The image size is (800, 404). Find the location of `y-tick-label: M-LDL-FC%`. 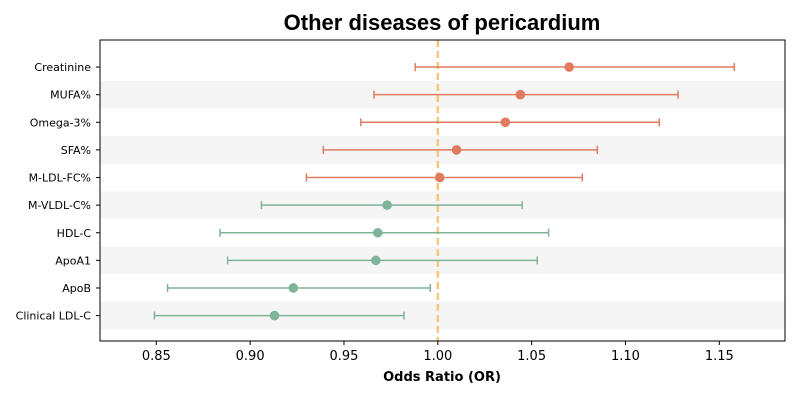

y-tick-label: M-LDL-FC% is located at coordinates (60, 178).